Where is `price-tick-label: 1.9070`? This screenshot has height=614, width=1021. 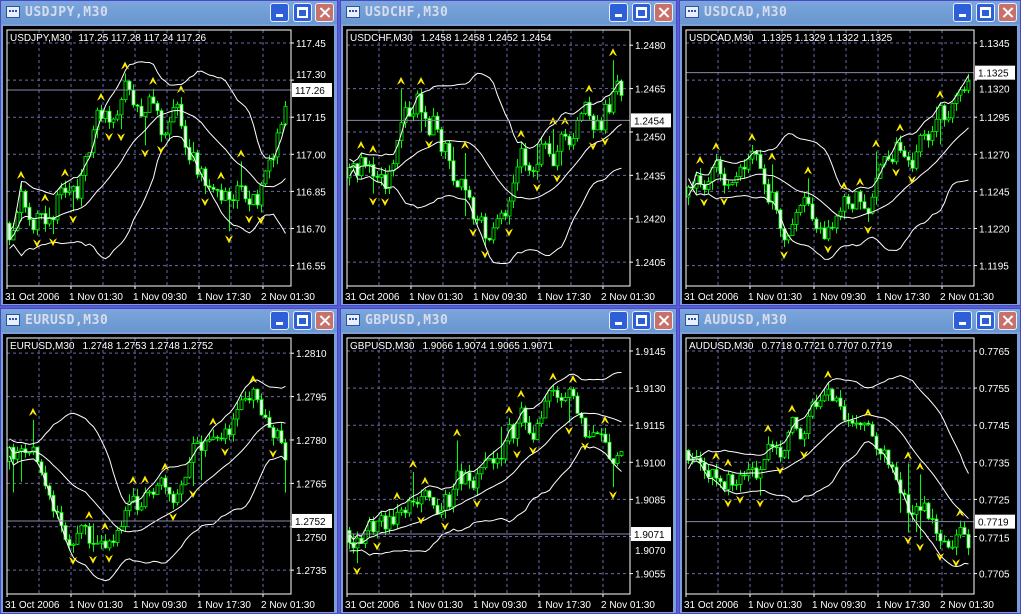 price-tick-label: 1.9070 is located at coordinates (650, 551).